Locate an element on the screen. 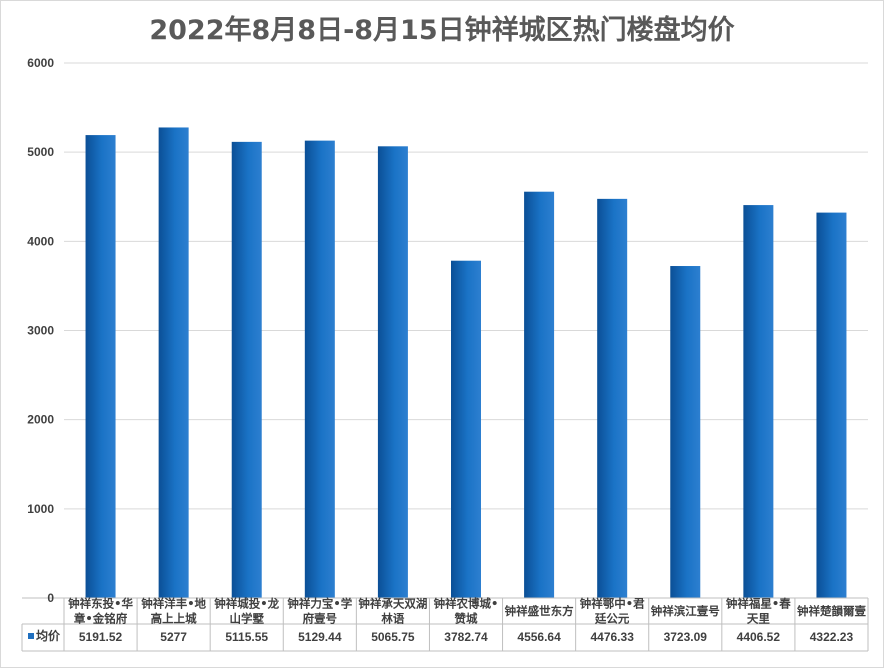  legend-series-name: 均价 is located at coordinates (48, 635).